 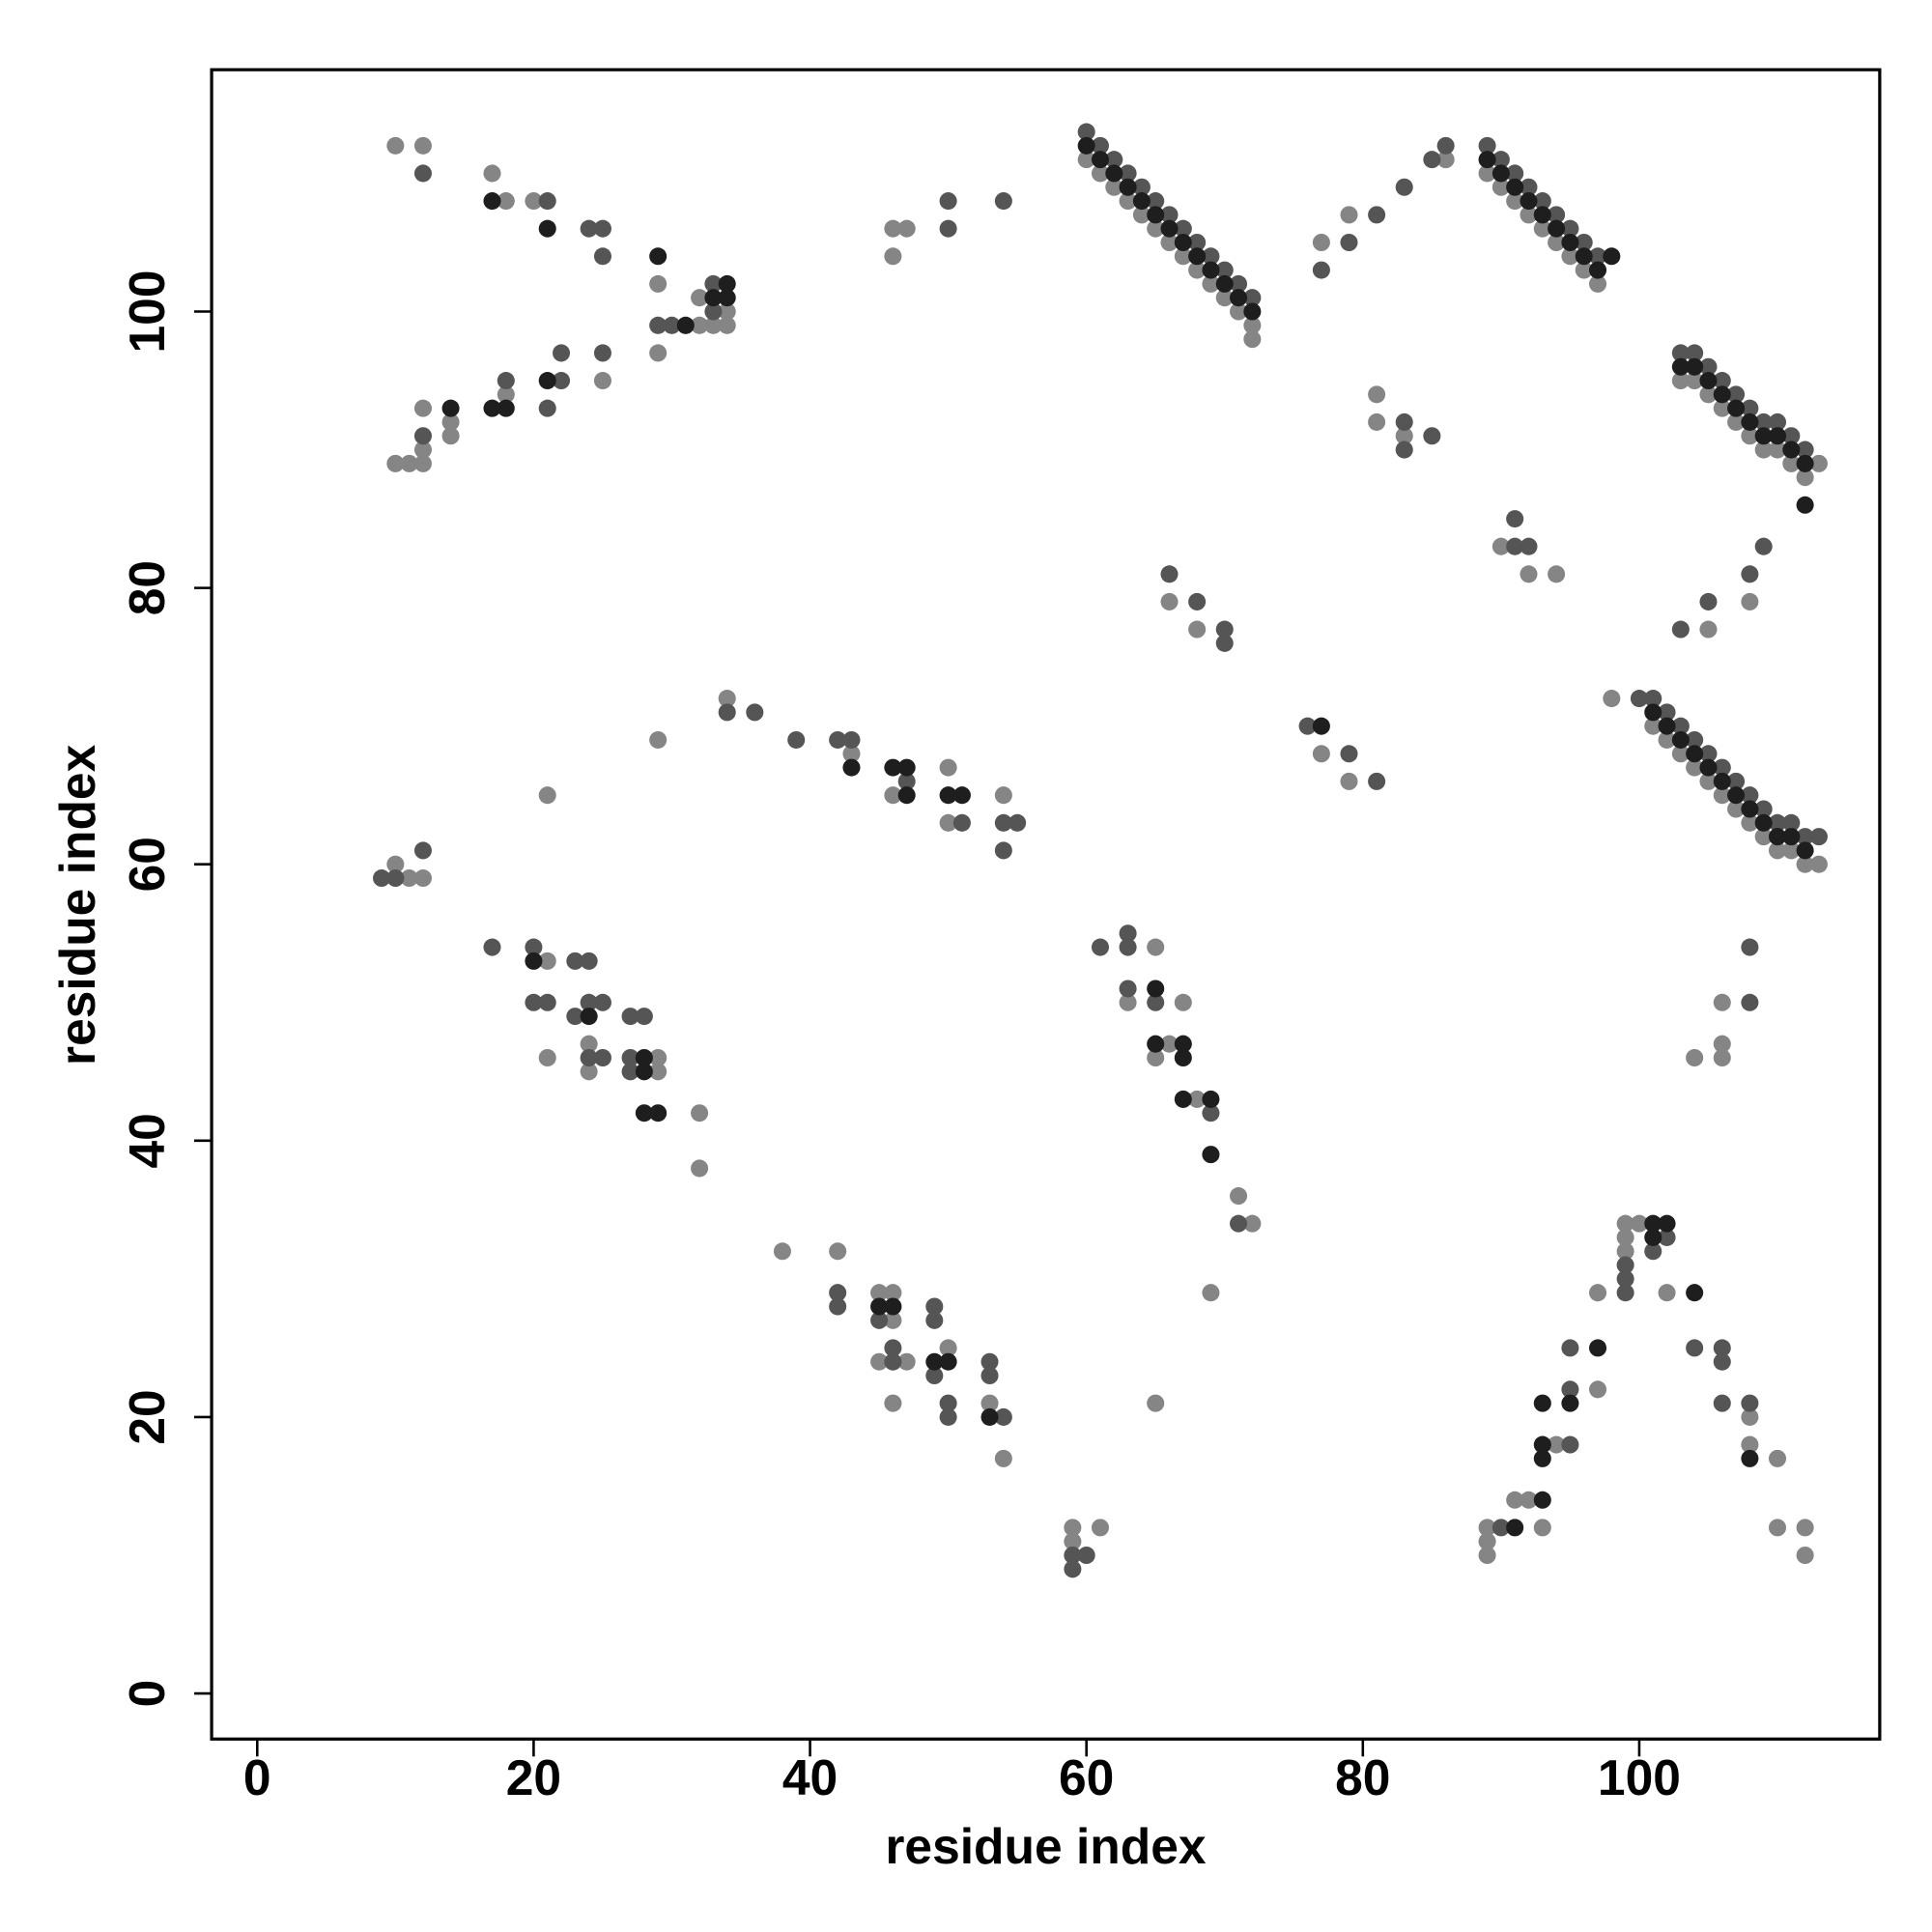 I want to click on y-tick-label: 0, so click(x=147, y=1694).